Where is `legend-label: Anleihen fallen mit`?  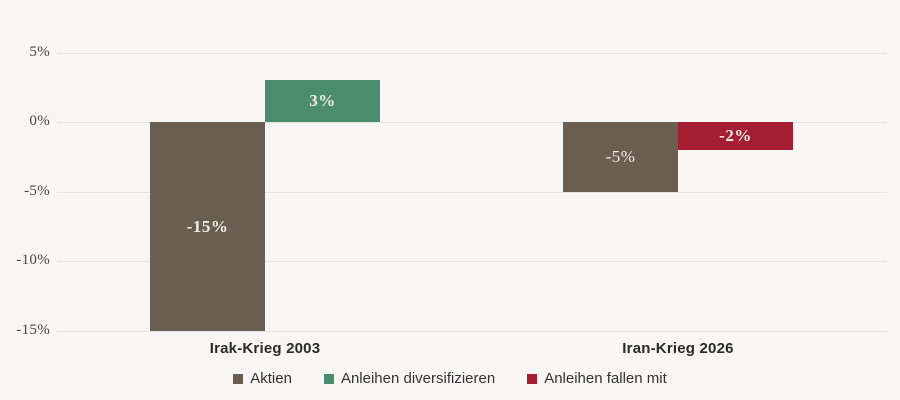
legend-label: Anleihen fallen mit is located at coordinates (605, 378).